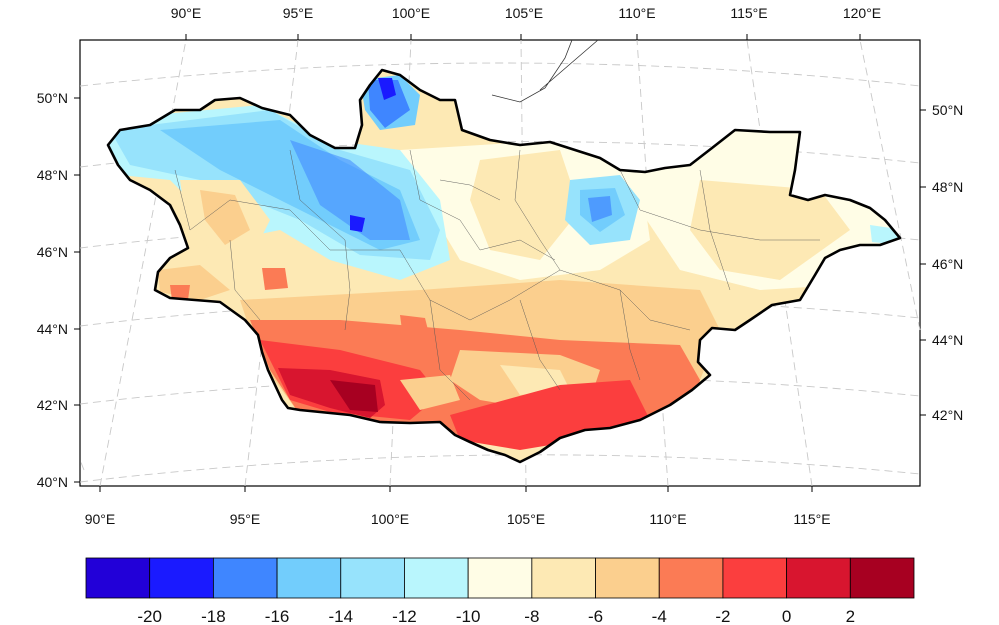 This screenshot has width=999, height=625. What do you see at coordinates (298, 13) in the screenshot?
I see `top-lon-label: 95°E` at bounding box center [298, 13].